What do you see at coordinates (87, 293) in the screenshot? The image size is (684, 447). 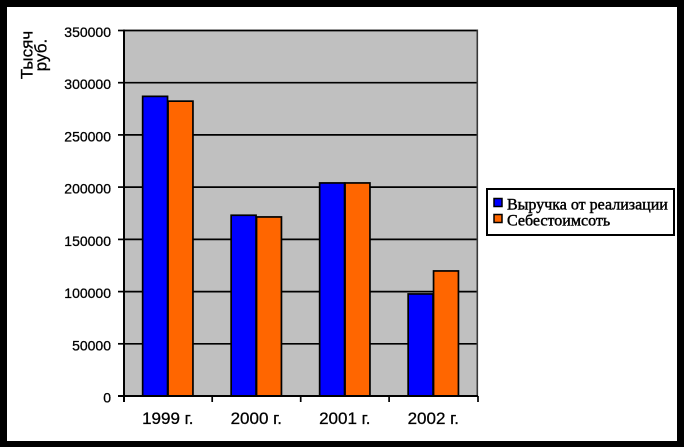 I see `svg-text: 100000` at bounding box center [87, 293].